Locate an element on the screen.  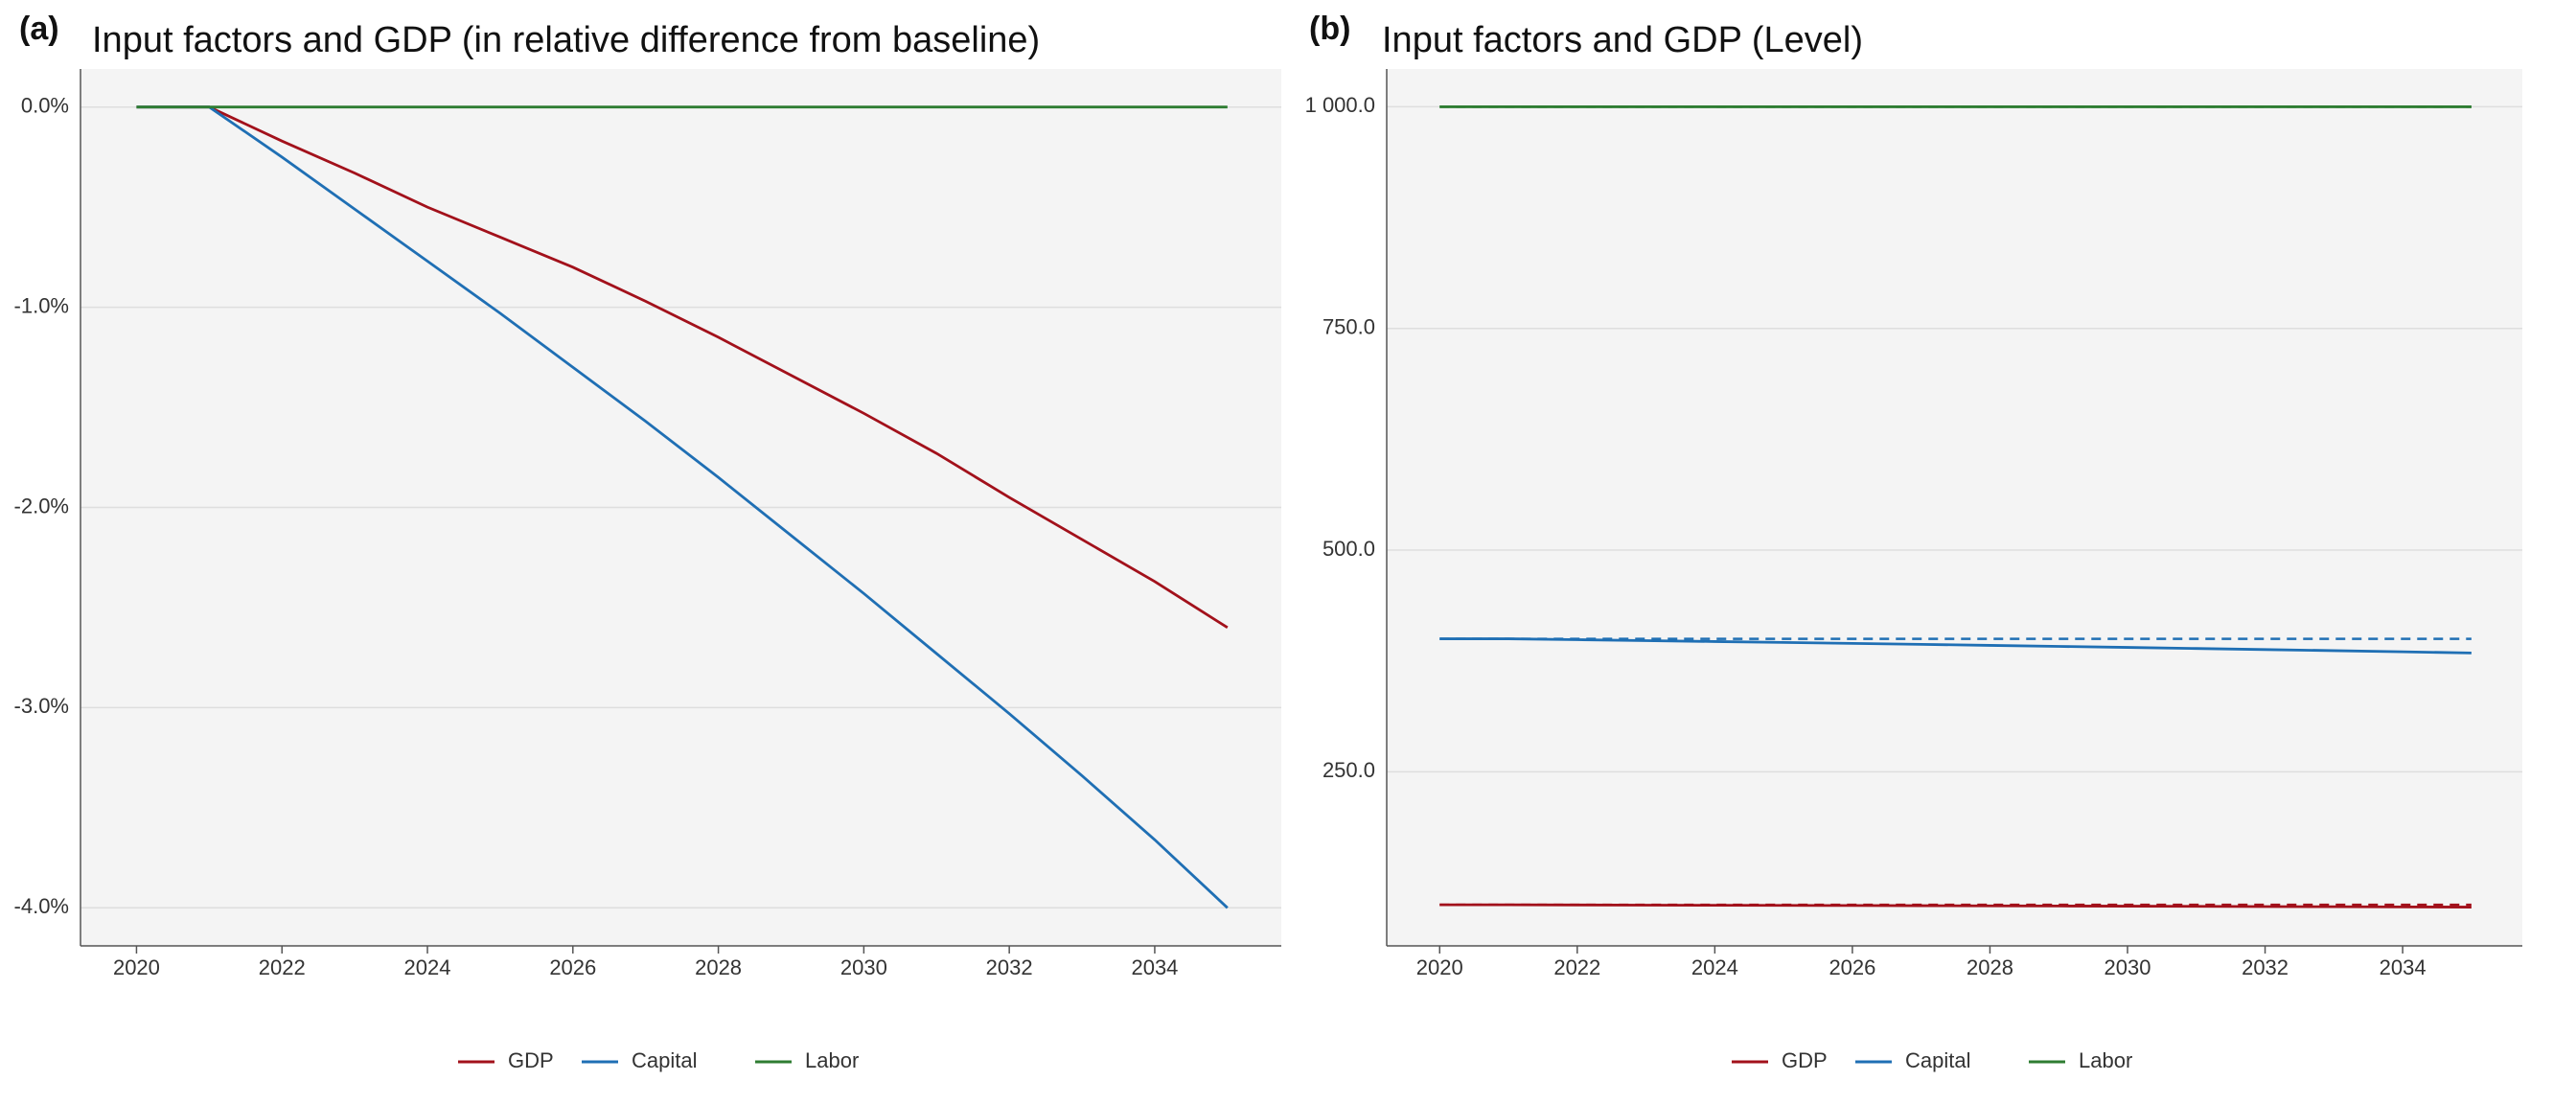
panel-label: (b) is located at coordinates (1329, 29).